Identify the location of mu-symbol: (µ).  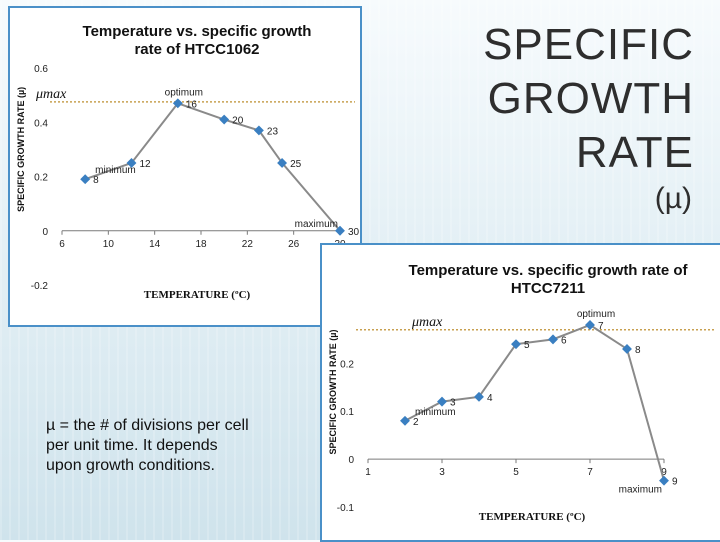
(673, 198).